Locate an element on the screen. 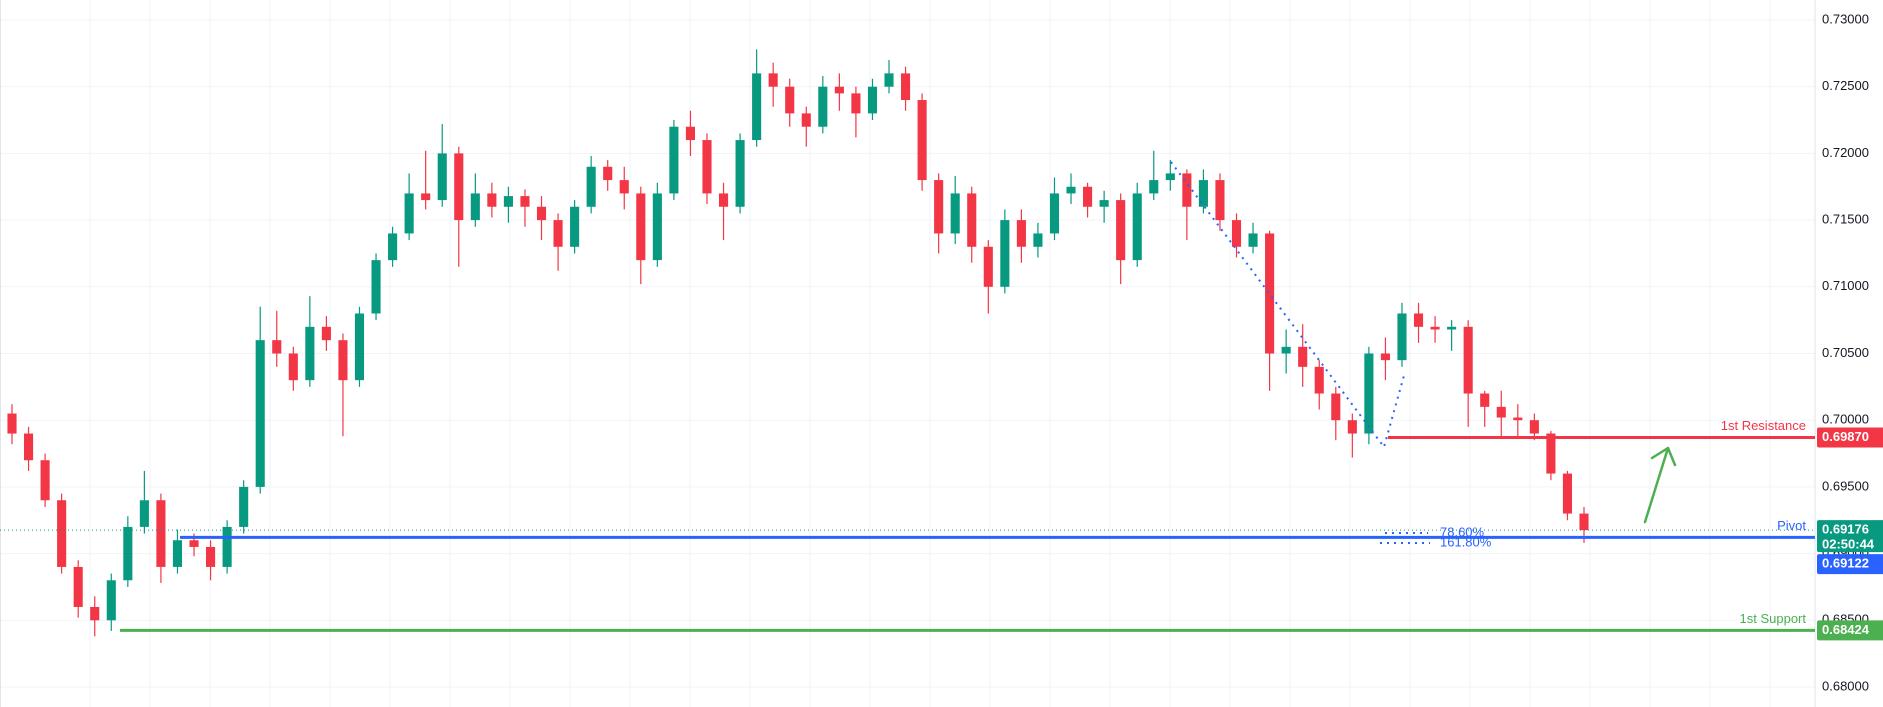  y-tick-label: 0.69500 is located at coordinates (1845, 485).